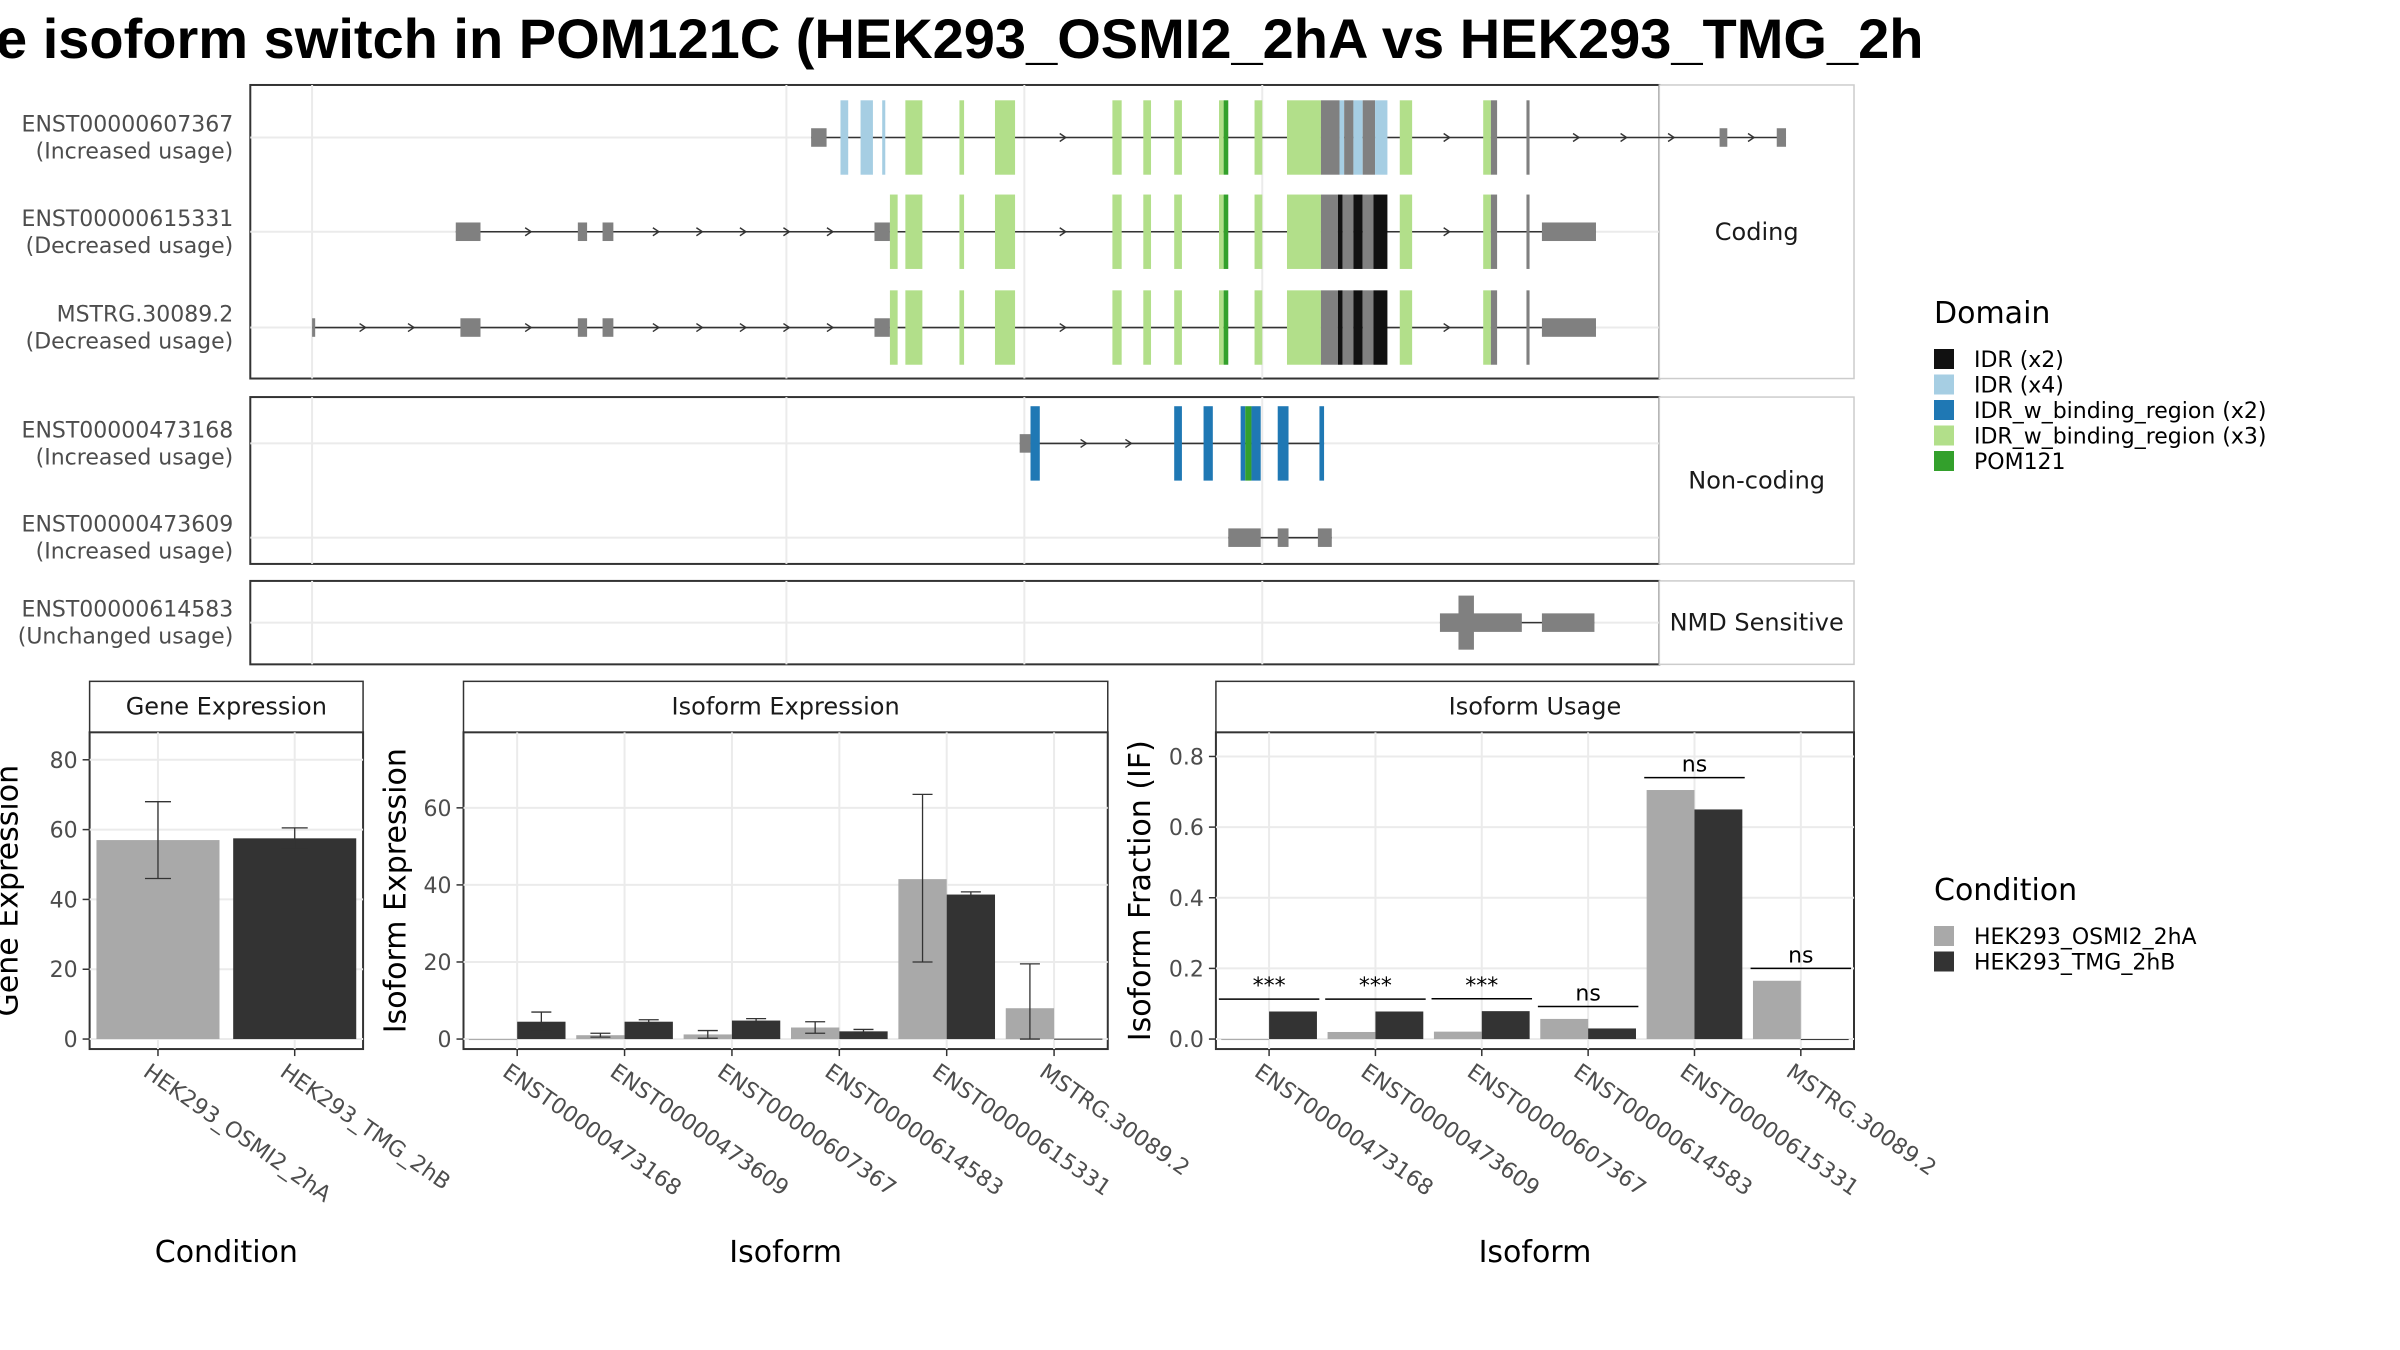  Describe the element at coordinates (677, 539) in the screenshot. I see `transcript-ENST00000473609: ENST00000473609(Increased usage)` at that location.